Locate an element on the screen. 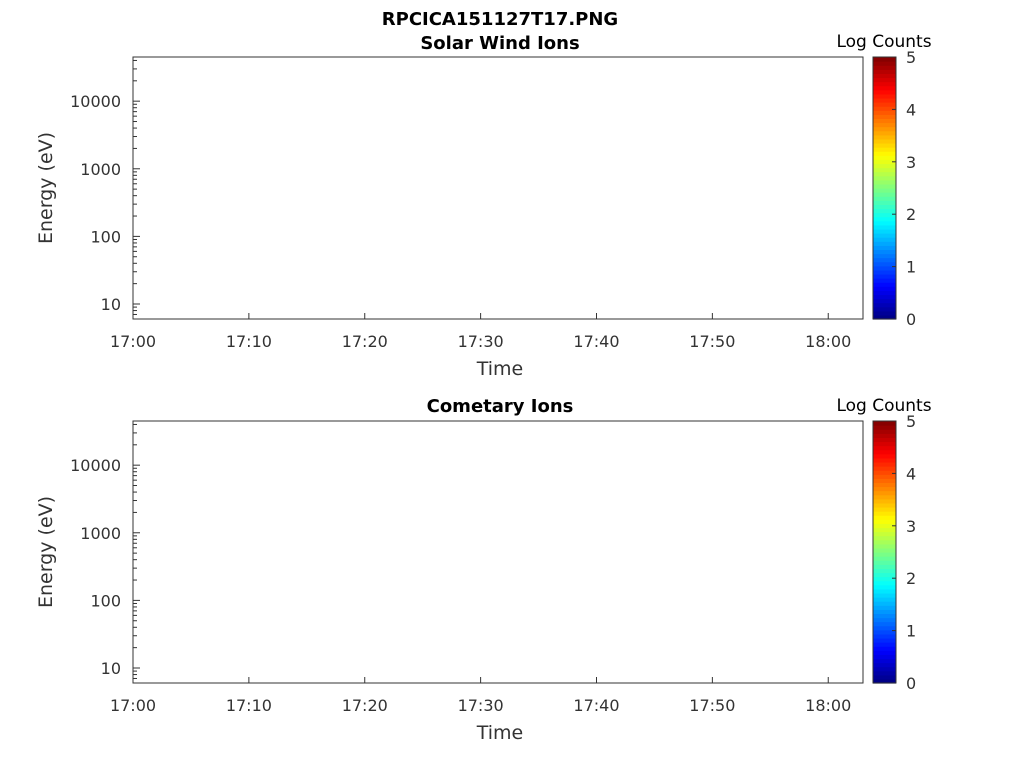 This screenshot has height=768, width=1024. cometary-y-label: Energy (eV) is located at coordinates (46, 552).